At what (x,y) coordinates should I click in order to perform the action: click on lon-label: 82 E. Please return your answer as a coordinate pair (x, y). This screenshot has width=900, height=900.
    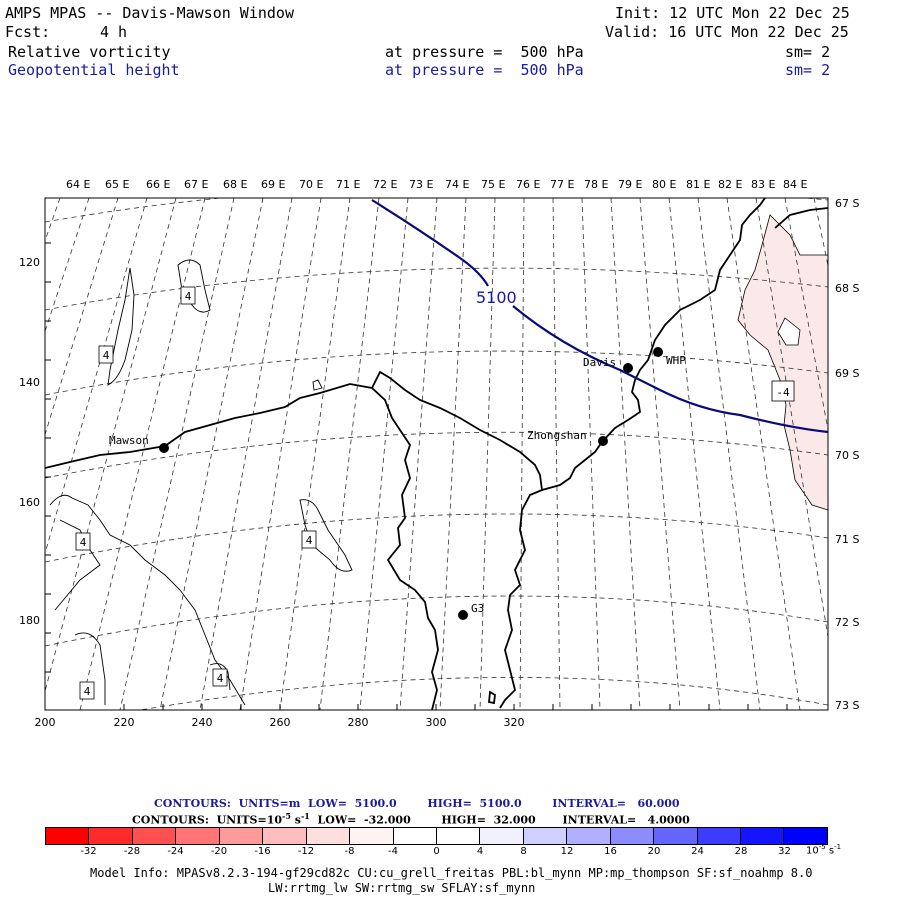
    Looking at the image, I should click on (730, 184).